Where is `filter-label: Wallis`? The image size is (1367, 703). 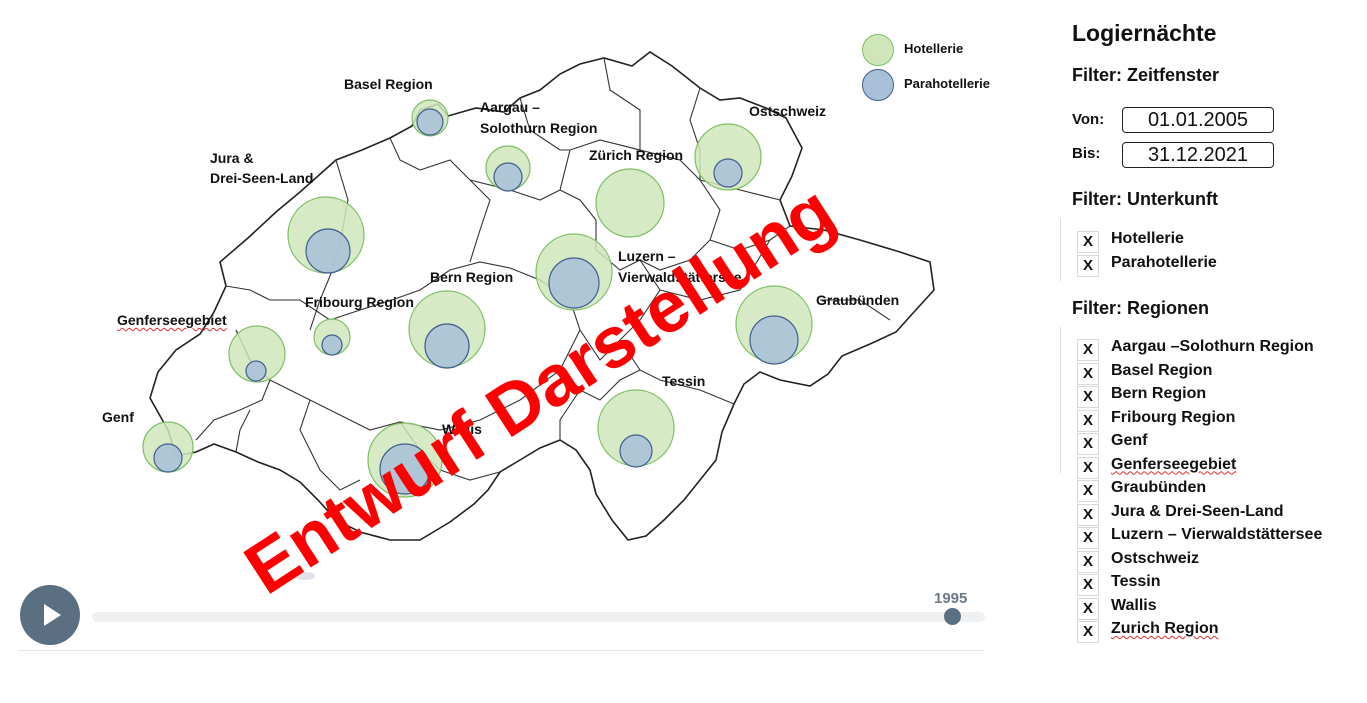 filter-label: Wallis is located at coordinates (1134, 605).